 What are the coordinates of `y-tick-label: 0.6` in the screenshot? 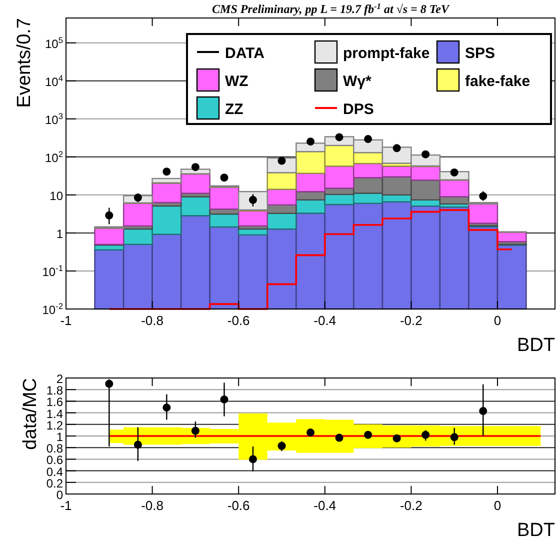 It's located at (55, 460).